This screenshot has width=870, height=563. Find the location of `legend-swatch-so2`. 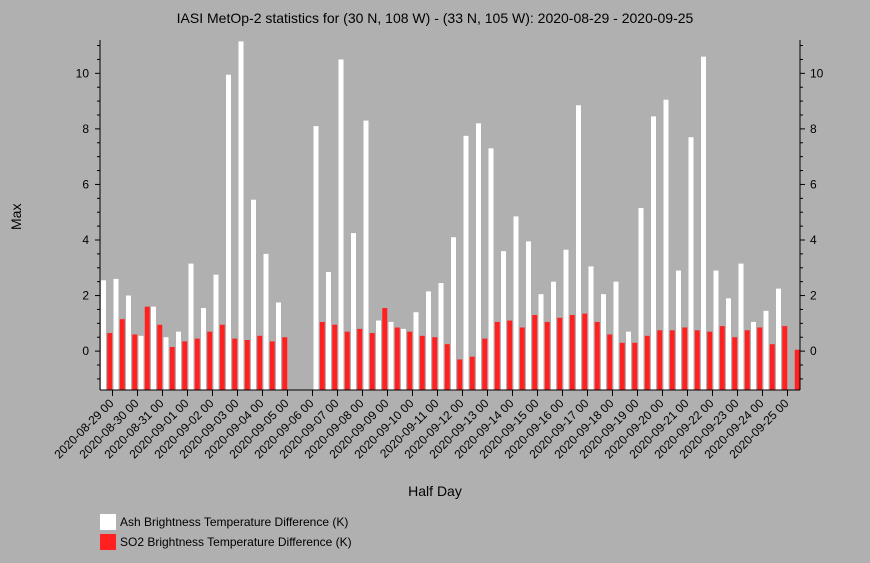

legend-swatch-so2 is located at coordinates (108, 542).